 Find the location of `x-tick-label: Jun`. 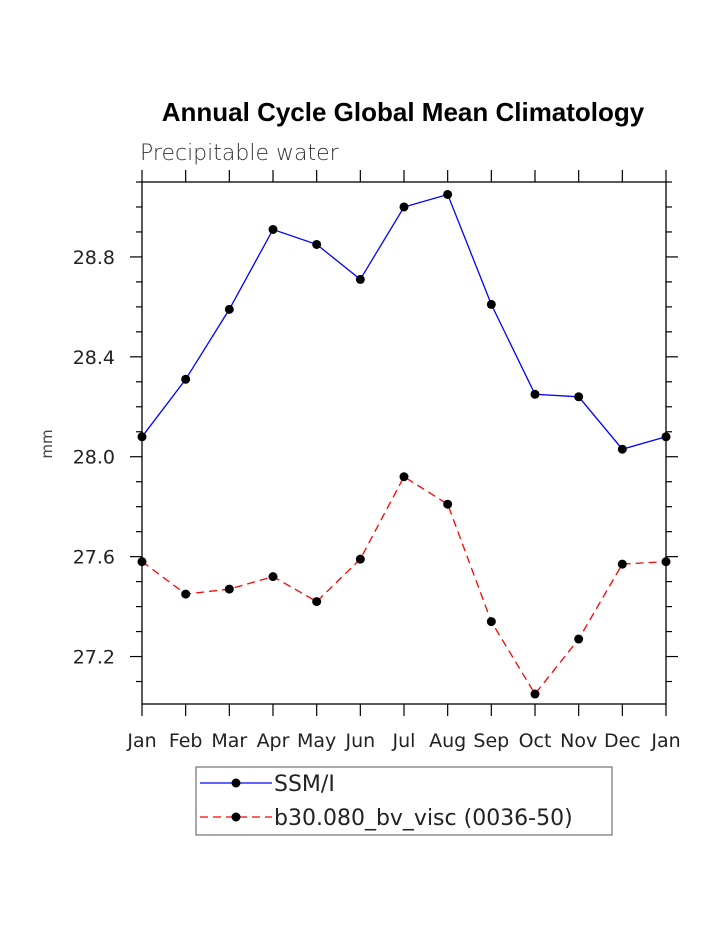

x-tick-label: Jun is located at coordinates (359, 741).